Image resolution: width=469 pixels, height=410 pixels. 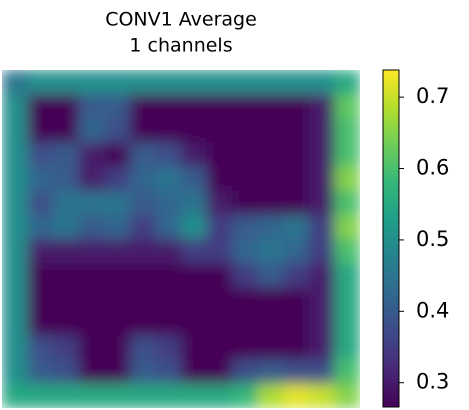 What do you see at coordinates (391, 238) in the screenshot?
I see `colorbar` at bounding box center [391, 238].